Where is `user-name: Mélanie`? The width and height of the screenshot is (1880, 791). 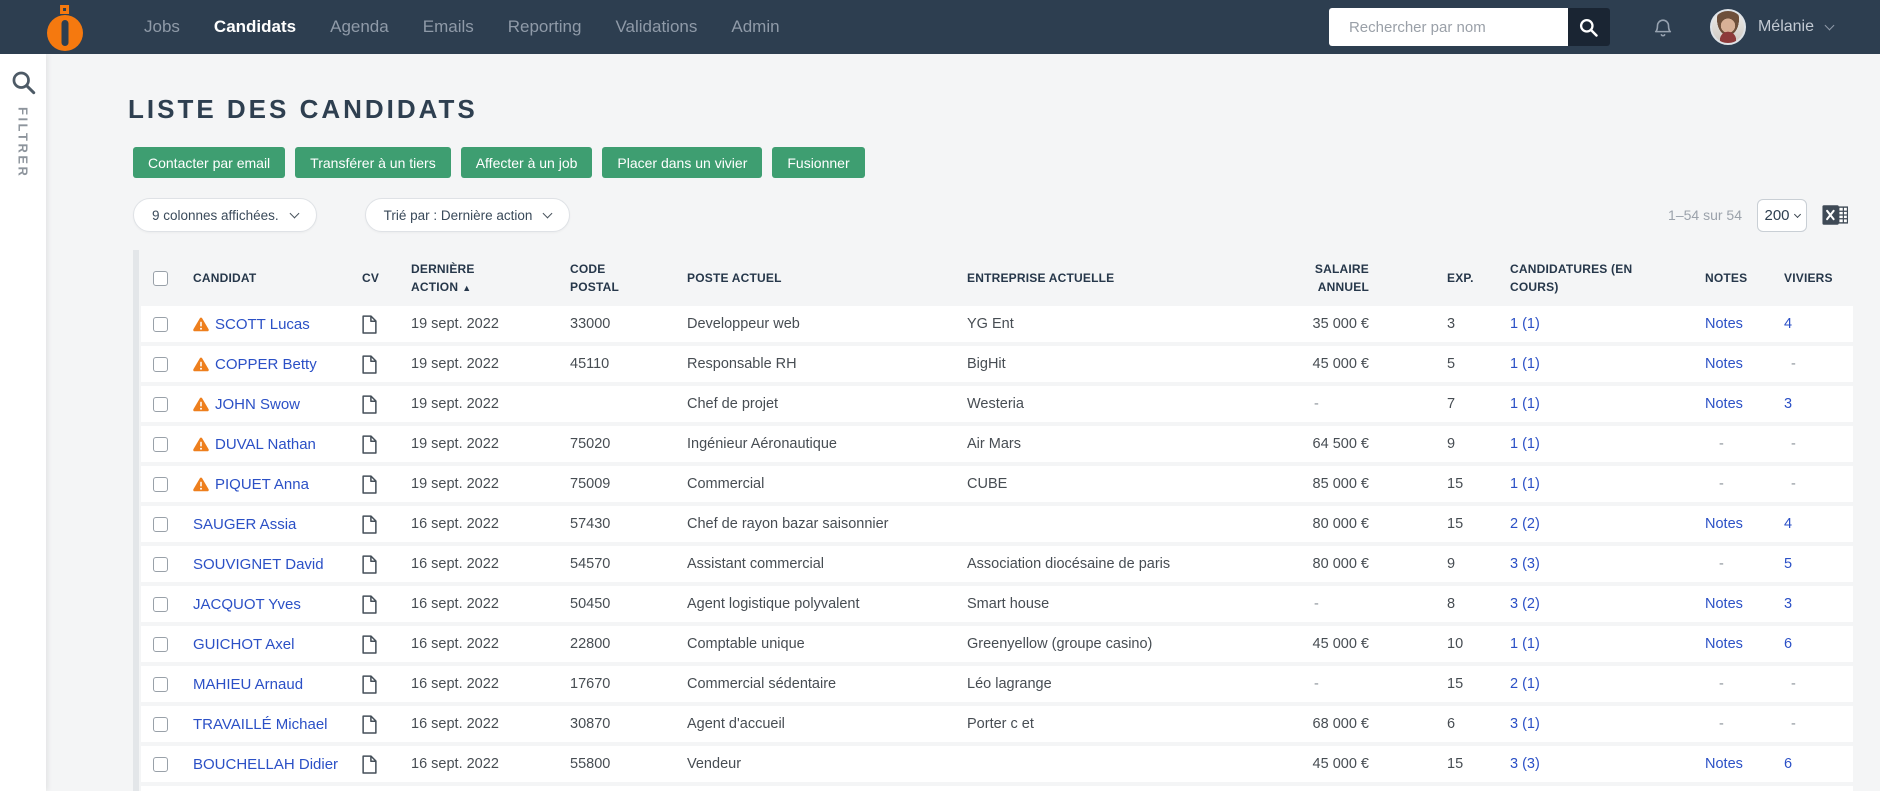 user-name: Mélanie is located at coordinates (1785, 26).